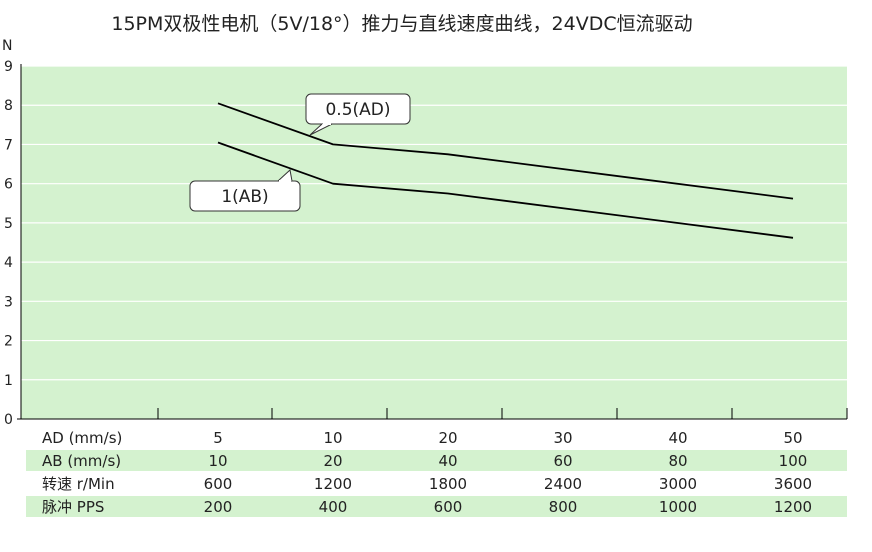 This screenshot has height=552, width=872. I want to click on chart-title: 15PM双极性电机（5V/18°）推力与直线速度曲线，24VDC恒流驱动, so click(401, 24).